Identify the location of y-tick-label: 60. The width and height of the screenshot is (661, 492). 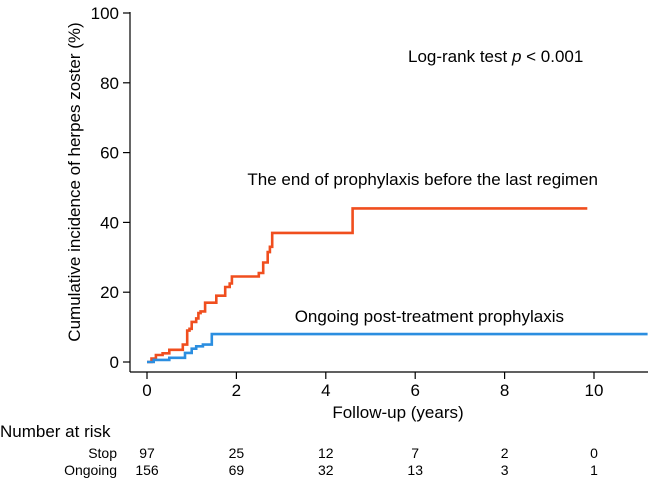
(109, 153).